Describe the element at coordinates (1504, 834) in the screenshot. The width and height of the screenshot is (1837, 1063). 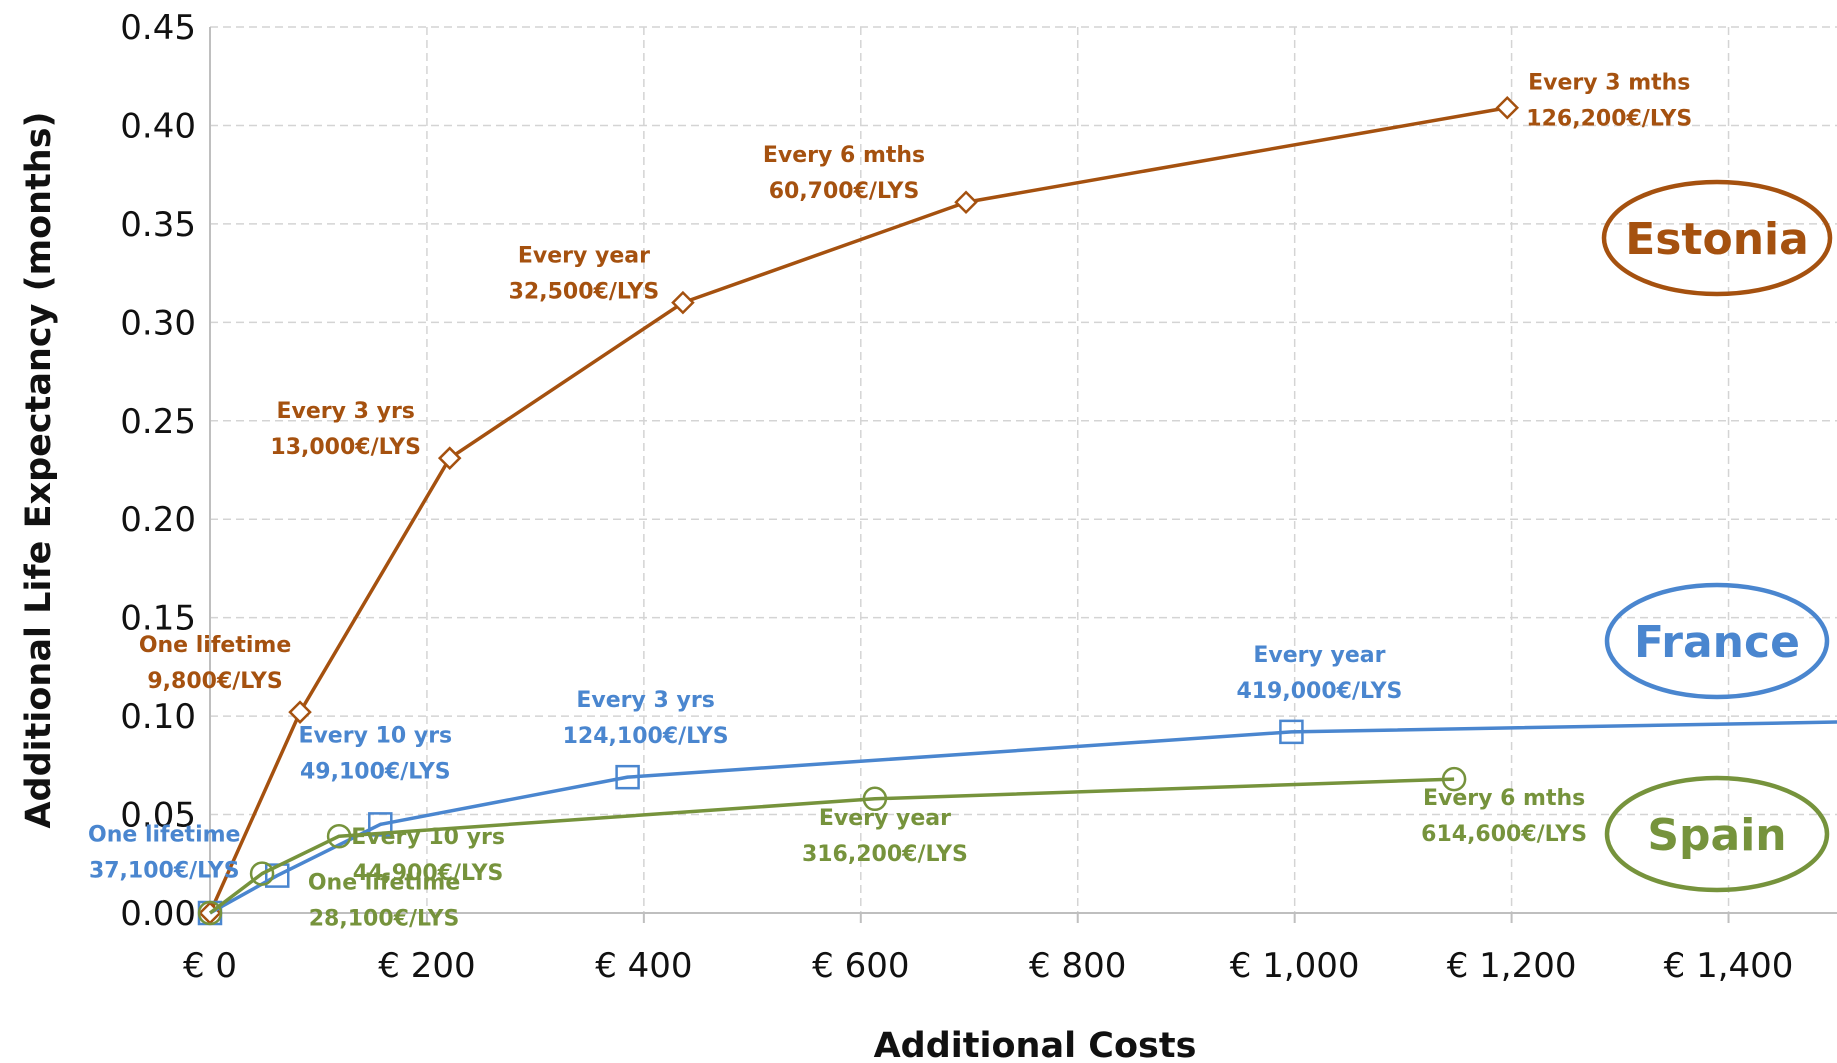
I see `annotation-spain-3-line2: 614,600€/LYS` at that location.